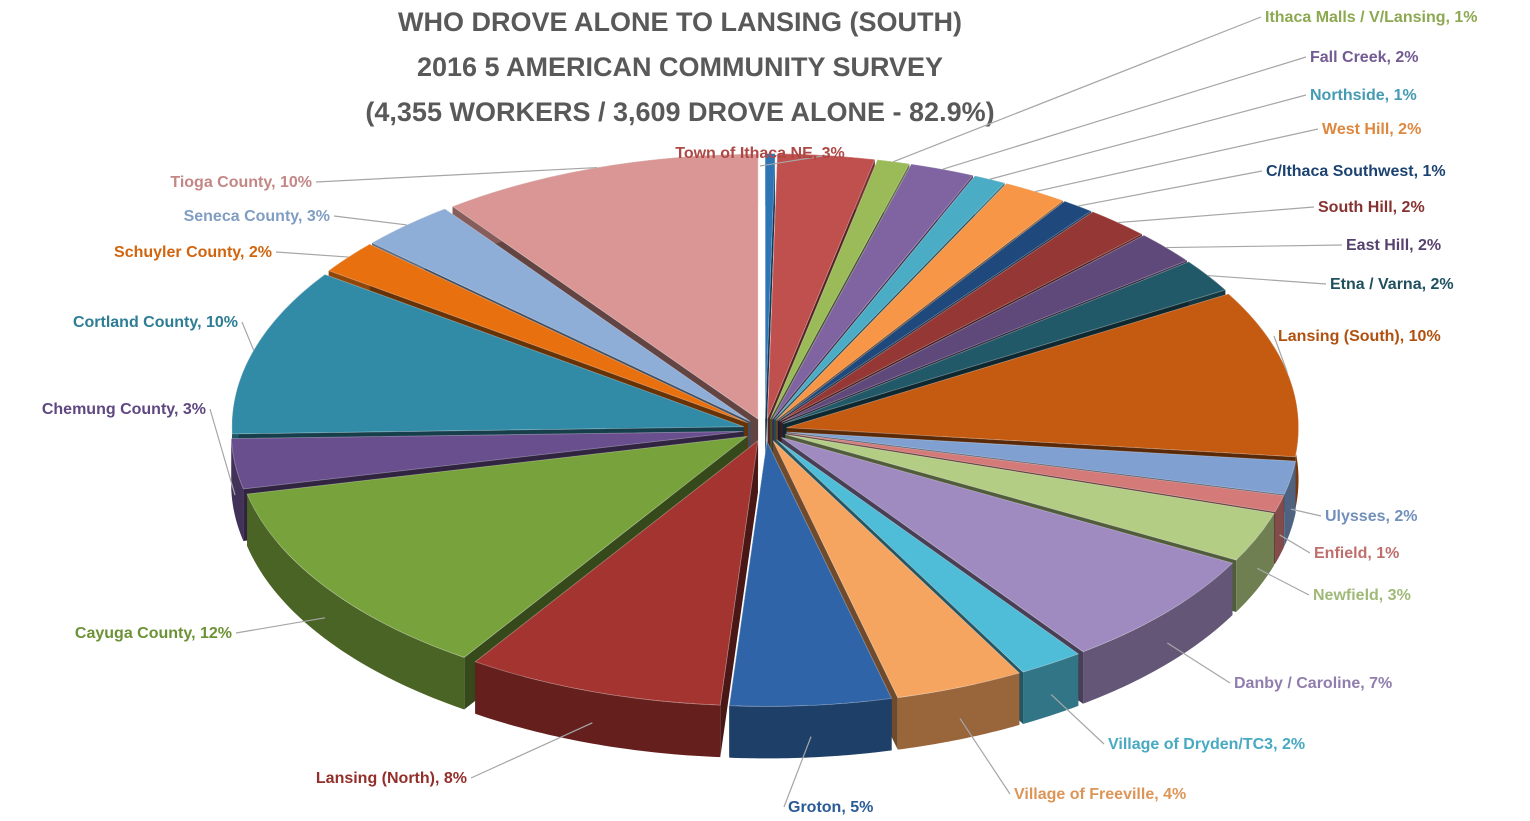 Image resolution: width=1530 pixels, height=821 pixels. What do you see at coordinates (1371, 516) in the screenshot?
I see `slice-label-11: Ulysses, 2%` at bounding box center [1371, 516].